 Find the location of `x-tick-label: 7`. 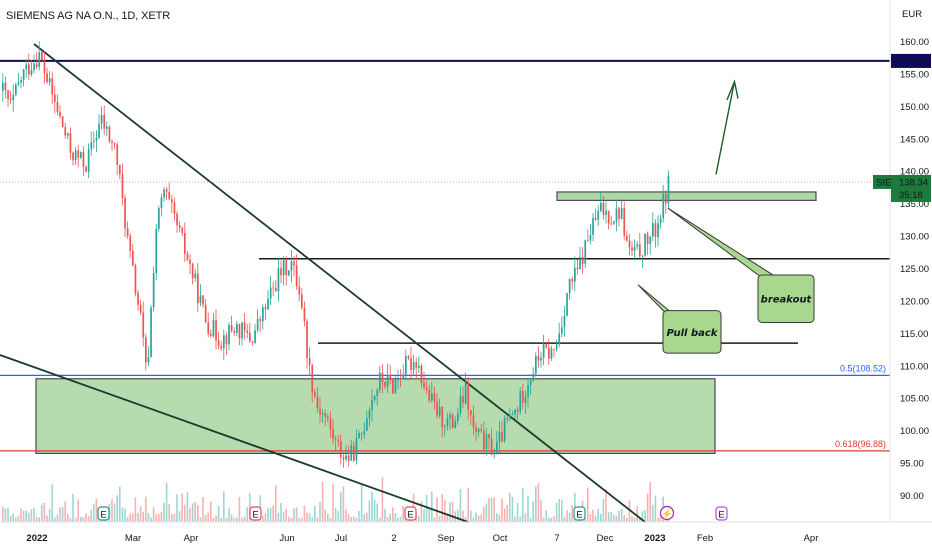

x-tick-label: 7 is located at coordinates (556, 538).